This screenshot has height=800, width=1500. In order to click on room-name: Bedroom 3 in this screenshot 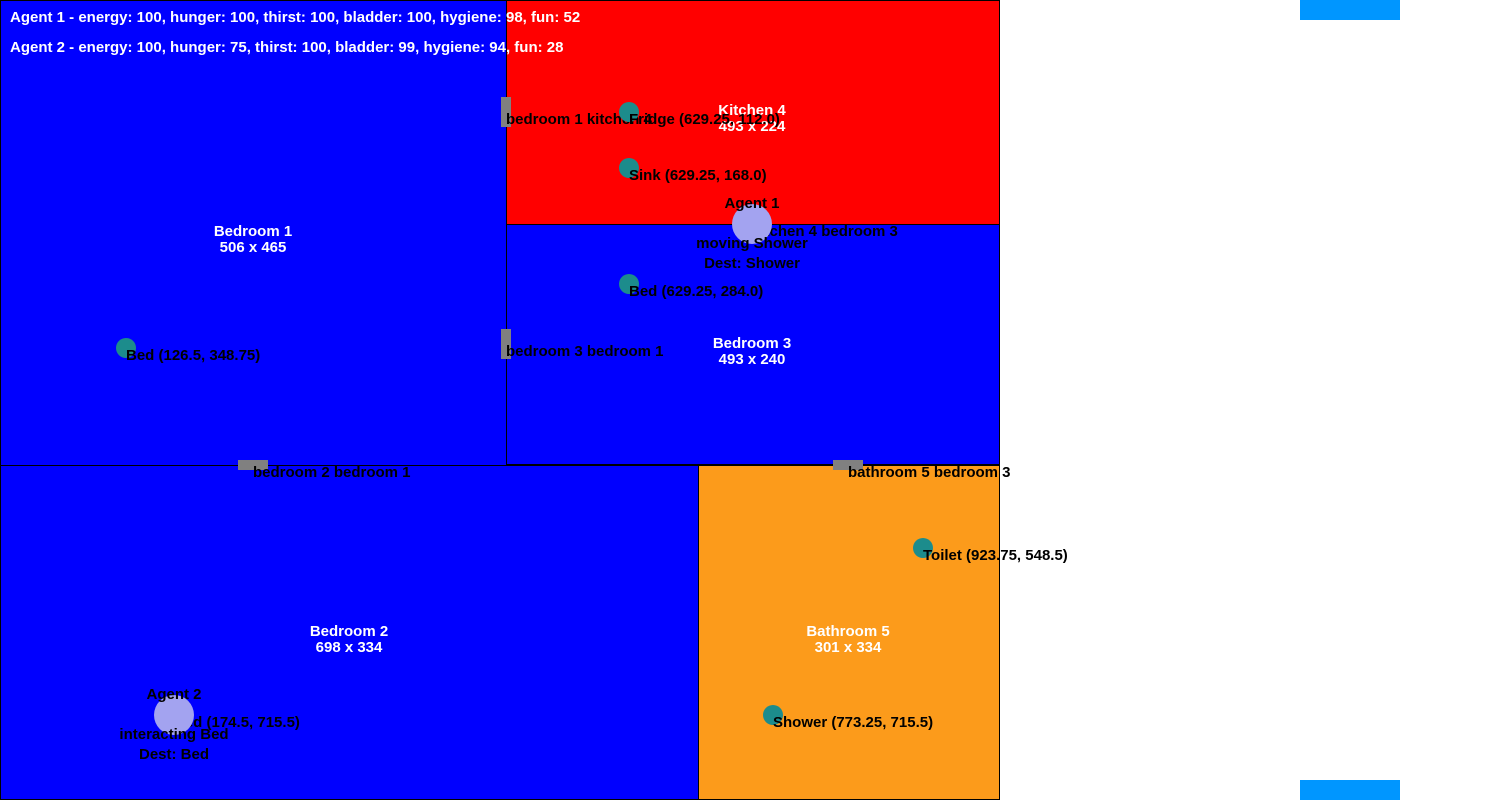, I will do `click(752, 343)`.